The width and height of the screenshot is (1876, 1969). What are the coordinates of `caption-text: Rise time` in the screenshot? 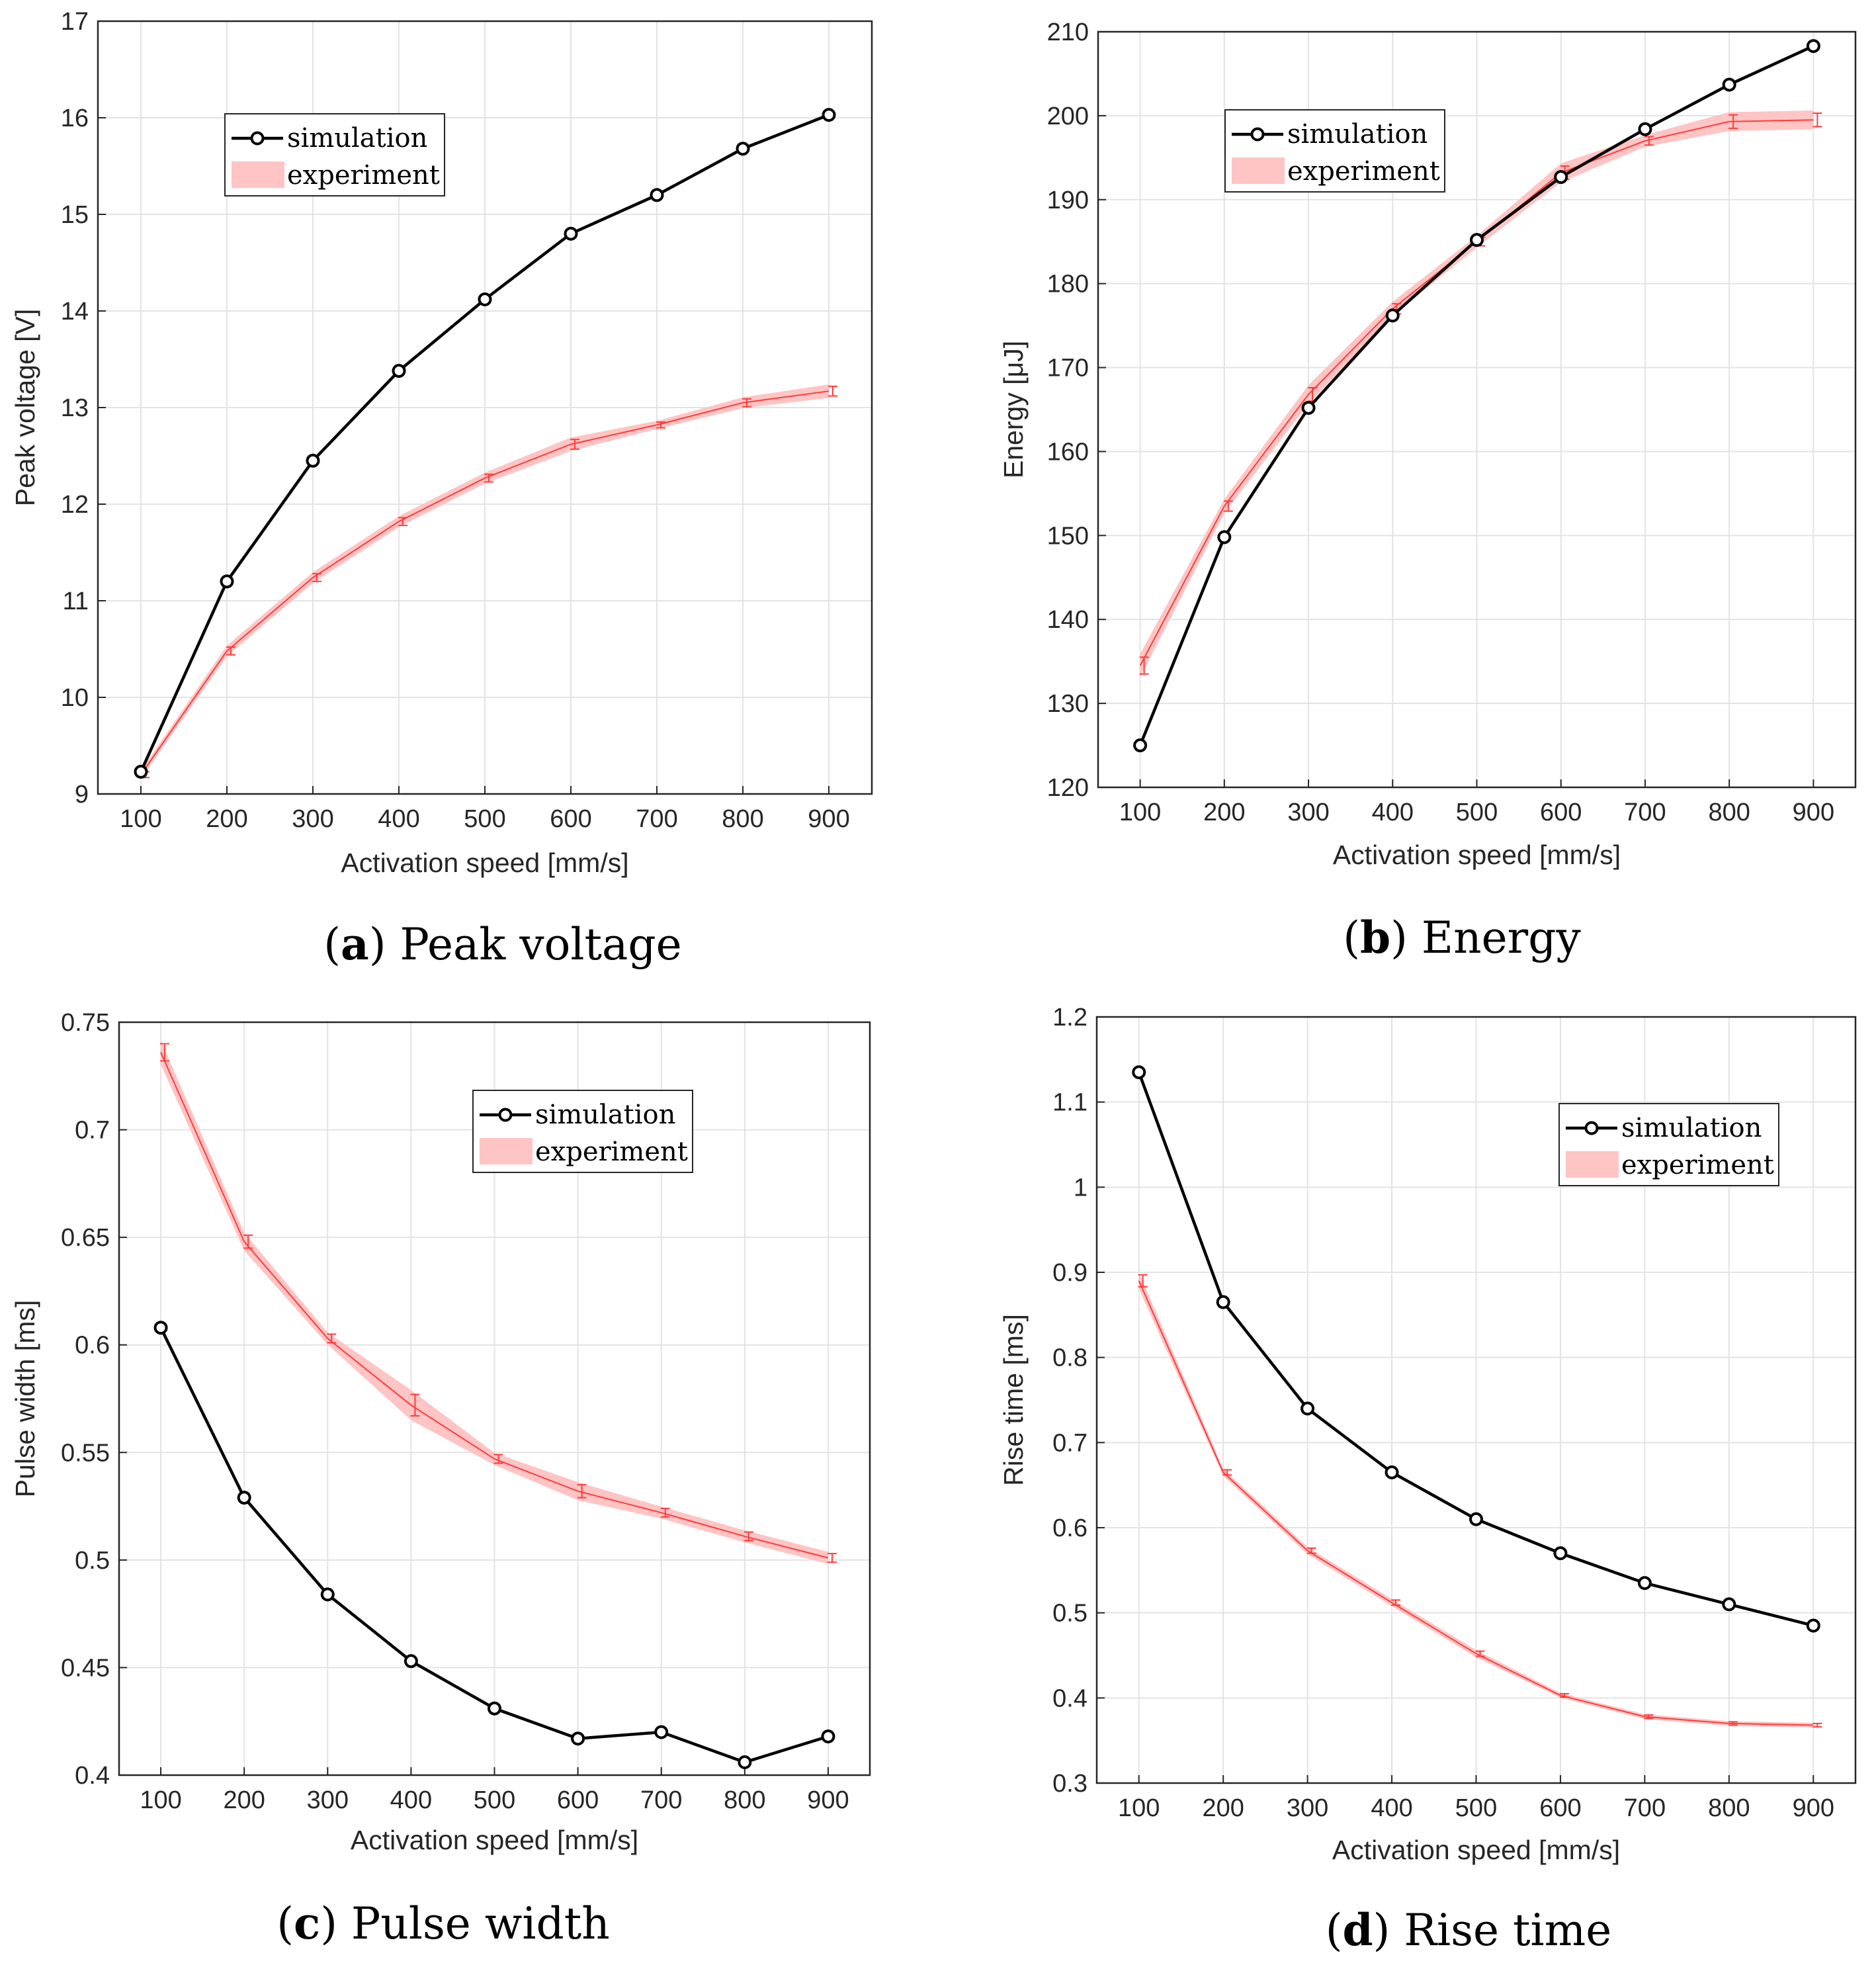 It's located at (1500, 1931).